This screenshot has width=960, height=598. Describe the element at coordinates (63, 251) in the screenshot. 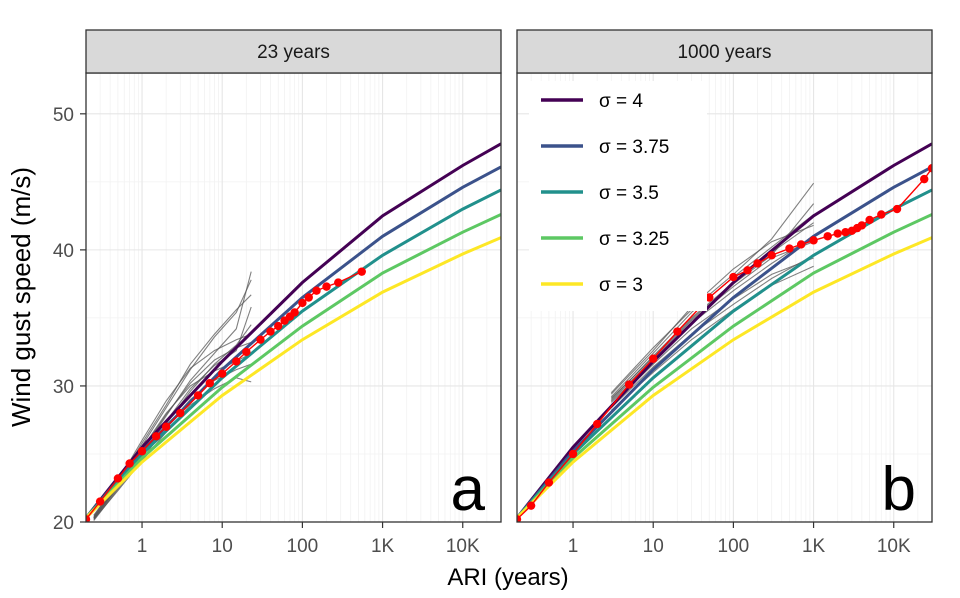

I see `y-tick-label: 40` at that location.